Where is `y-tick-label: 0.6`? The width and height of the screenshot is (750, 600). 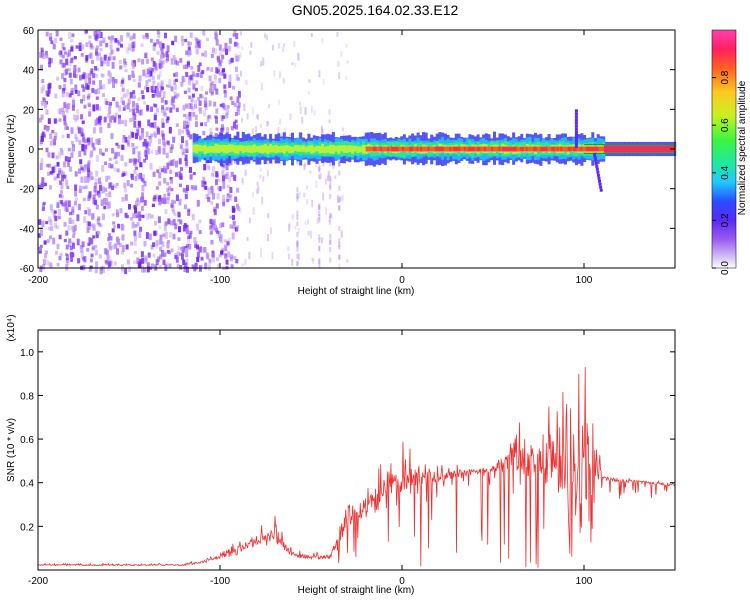 y-tick-label: 0.6 is located at coordinates (27, 440).